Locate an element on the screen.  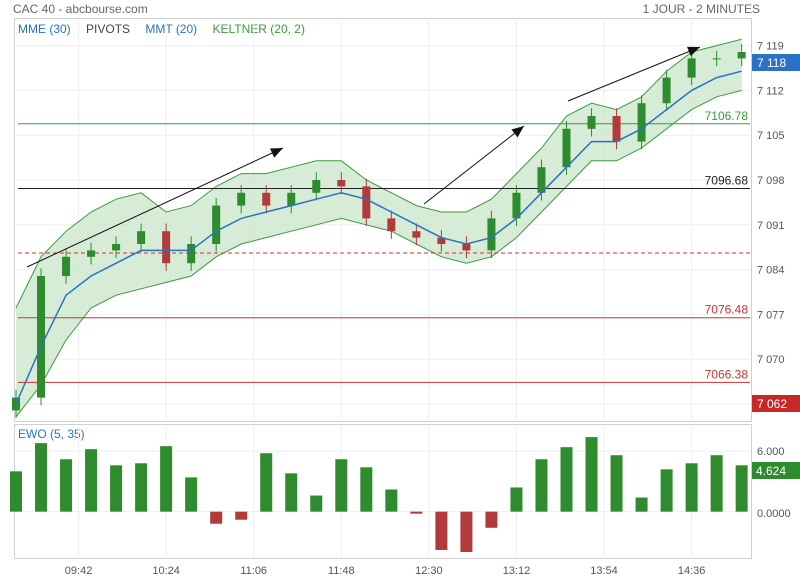
y-tick-label: 7 098 is located at coordinates (771, 181).